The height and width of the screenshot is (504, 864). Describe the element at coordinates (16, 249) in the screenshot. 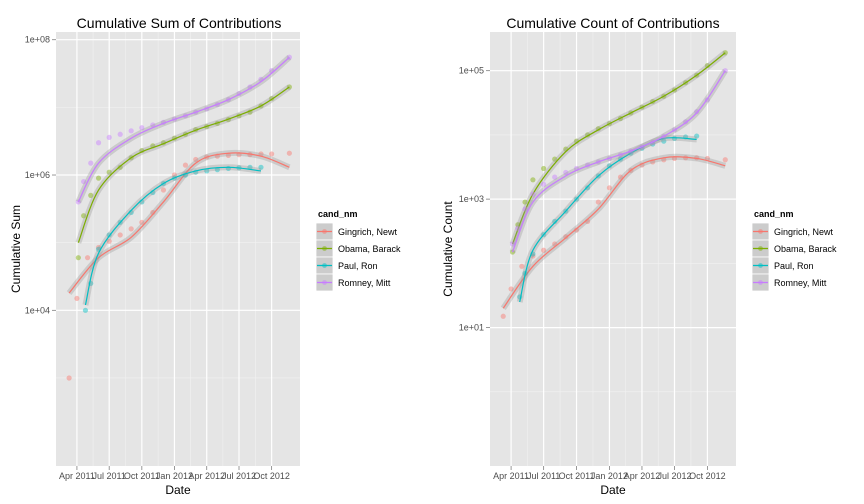

I see `y-axis-title: Cumulative Sum` at that location.